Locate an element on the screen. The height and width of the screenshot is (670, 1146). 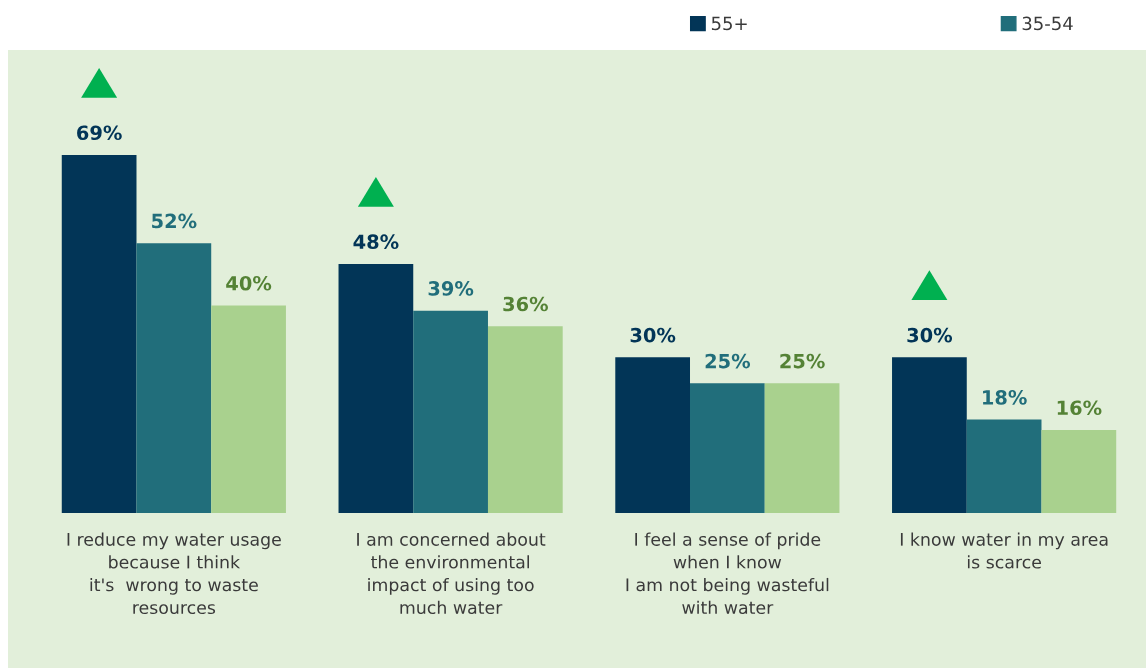
data-label: 40% is located at coordinates (249, 283).